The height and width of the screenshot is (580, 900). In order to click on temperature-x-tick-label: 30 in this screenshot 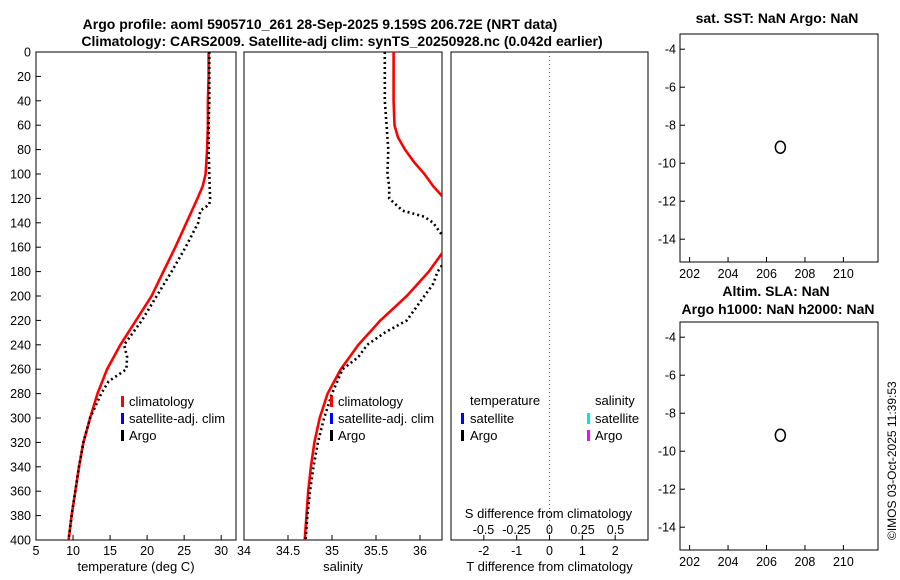, I will do `click(221, 551)`.